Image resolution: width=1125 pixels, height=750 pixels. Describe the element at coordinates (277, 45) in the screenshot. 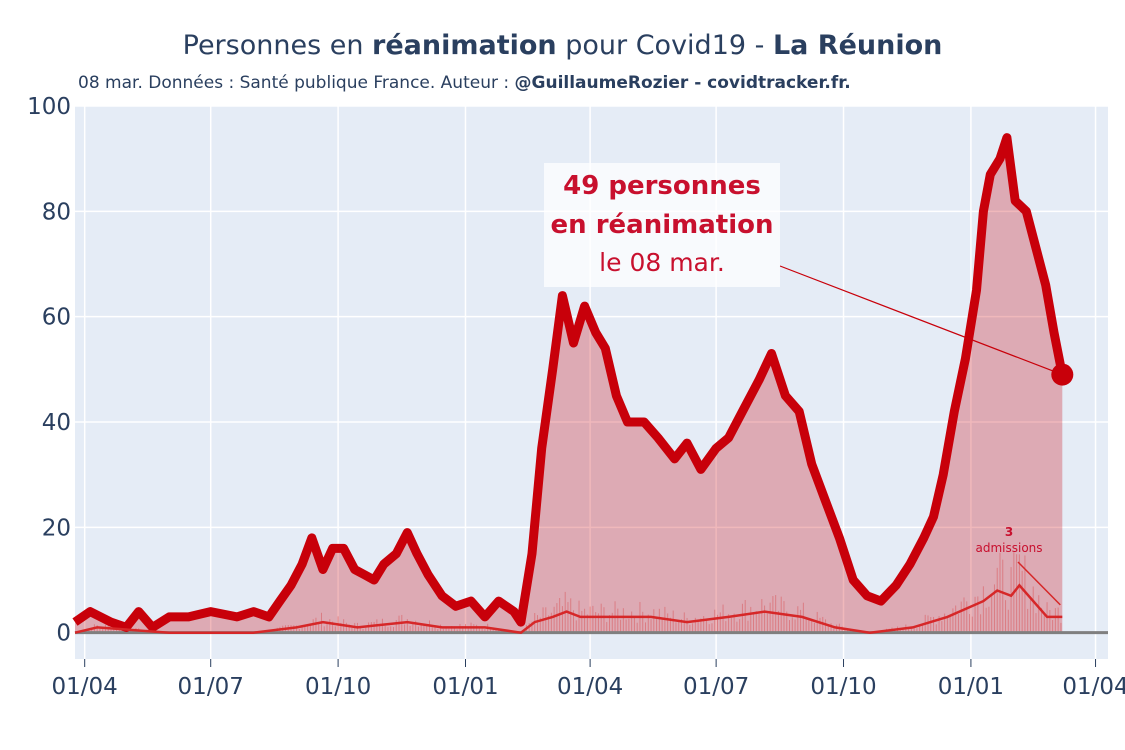

I see `title-prefix: Personnes en` at that location.